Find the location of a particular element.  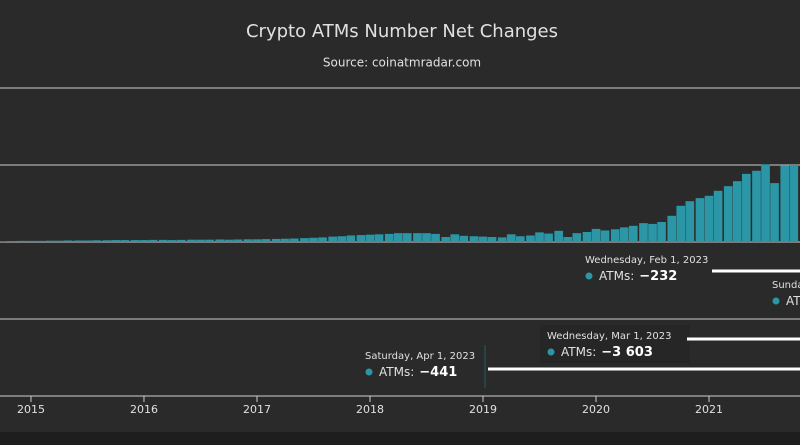

chart-title: Crypto ATMs Number Net Changes is located at coordinates (402, 31).